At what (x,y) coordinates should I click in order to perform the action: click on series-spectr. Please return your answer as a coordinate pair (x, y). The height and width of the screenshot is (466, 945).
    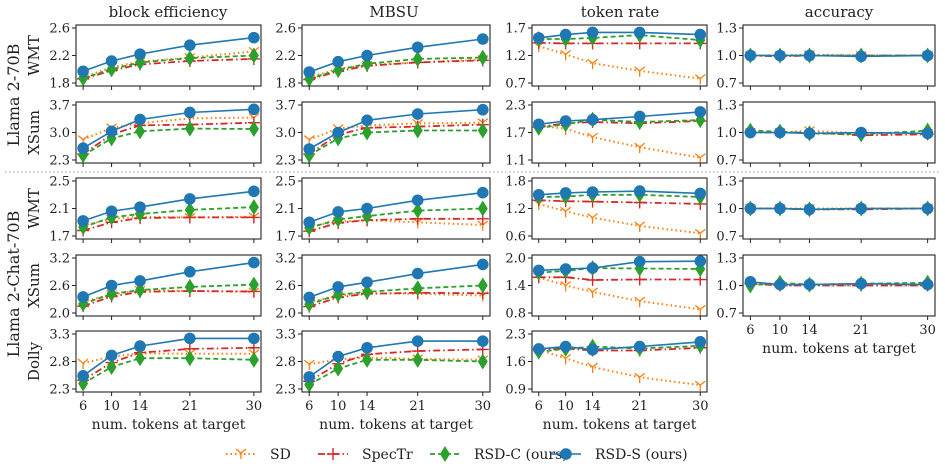
    Looking at the image, I should click on (396, 139).